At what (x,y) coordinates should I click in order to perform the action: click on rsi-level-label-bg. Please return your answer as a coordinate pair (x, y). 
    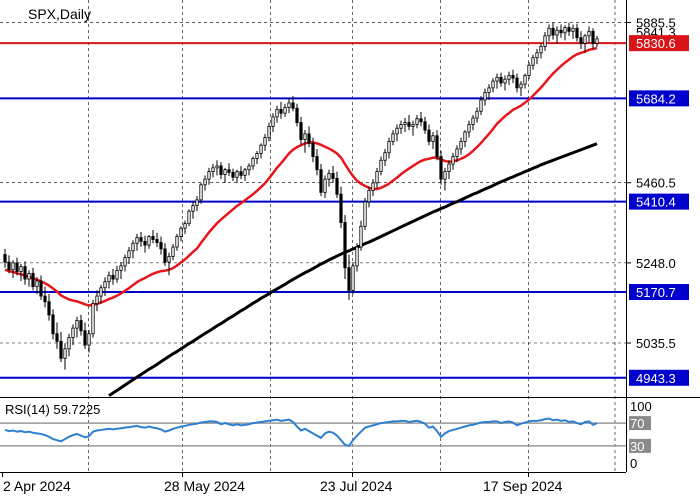
    Looking at the image, I should click on (640, 445).